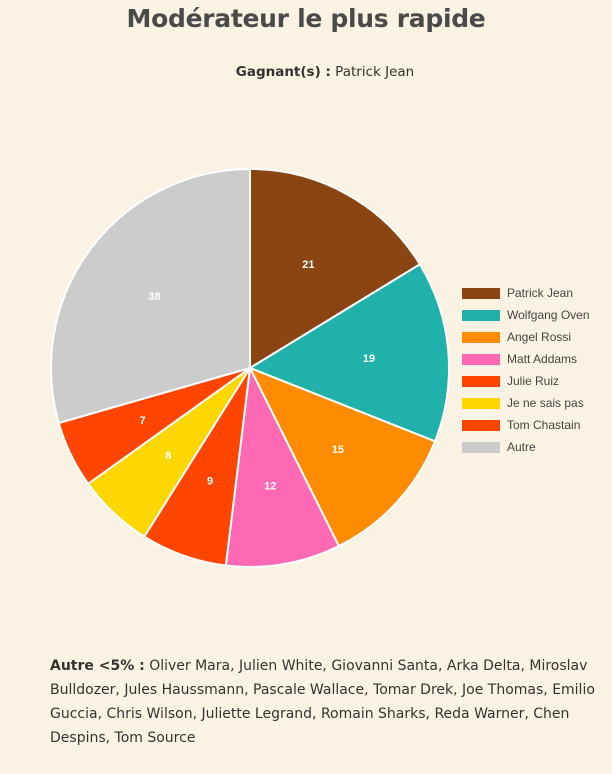 Image resolution: width=612 pixels, height=774 pixels. I want to click on legend-item: Angel Rossi, so click(526, 337).